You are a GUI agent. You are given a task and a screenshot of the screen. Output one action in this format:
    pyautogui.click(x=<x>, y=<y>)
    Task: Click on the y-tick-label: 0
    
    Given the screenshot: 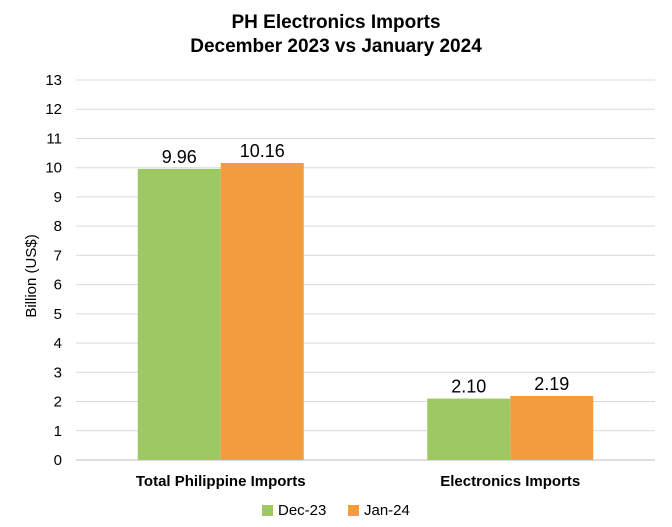 What is the action you would take?
    pyautogui.click(x=58, y=460)
    